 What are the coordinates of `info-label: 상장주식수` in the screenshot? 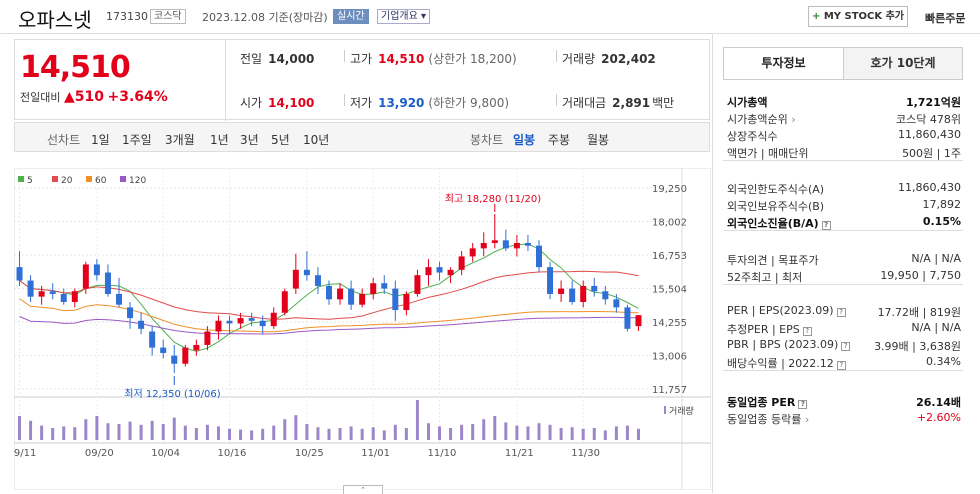 It's located at (752, 136).